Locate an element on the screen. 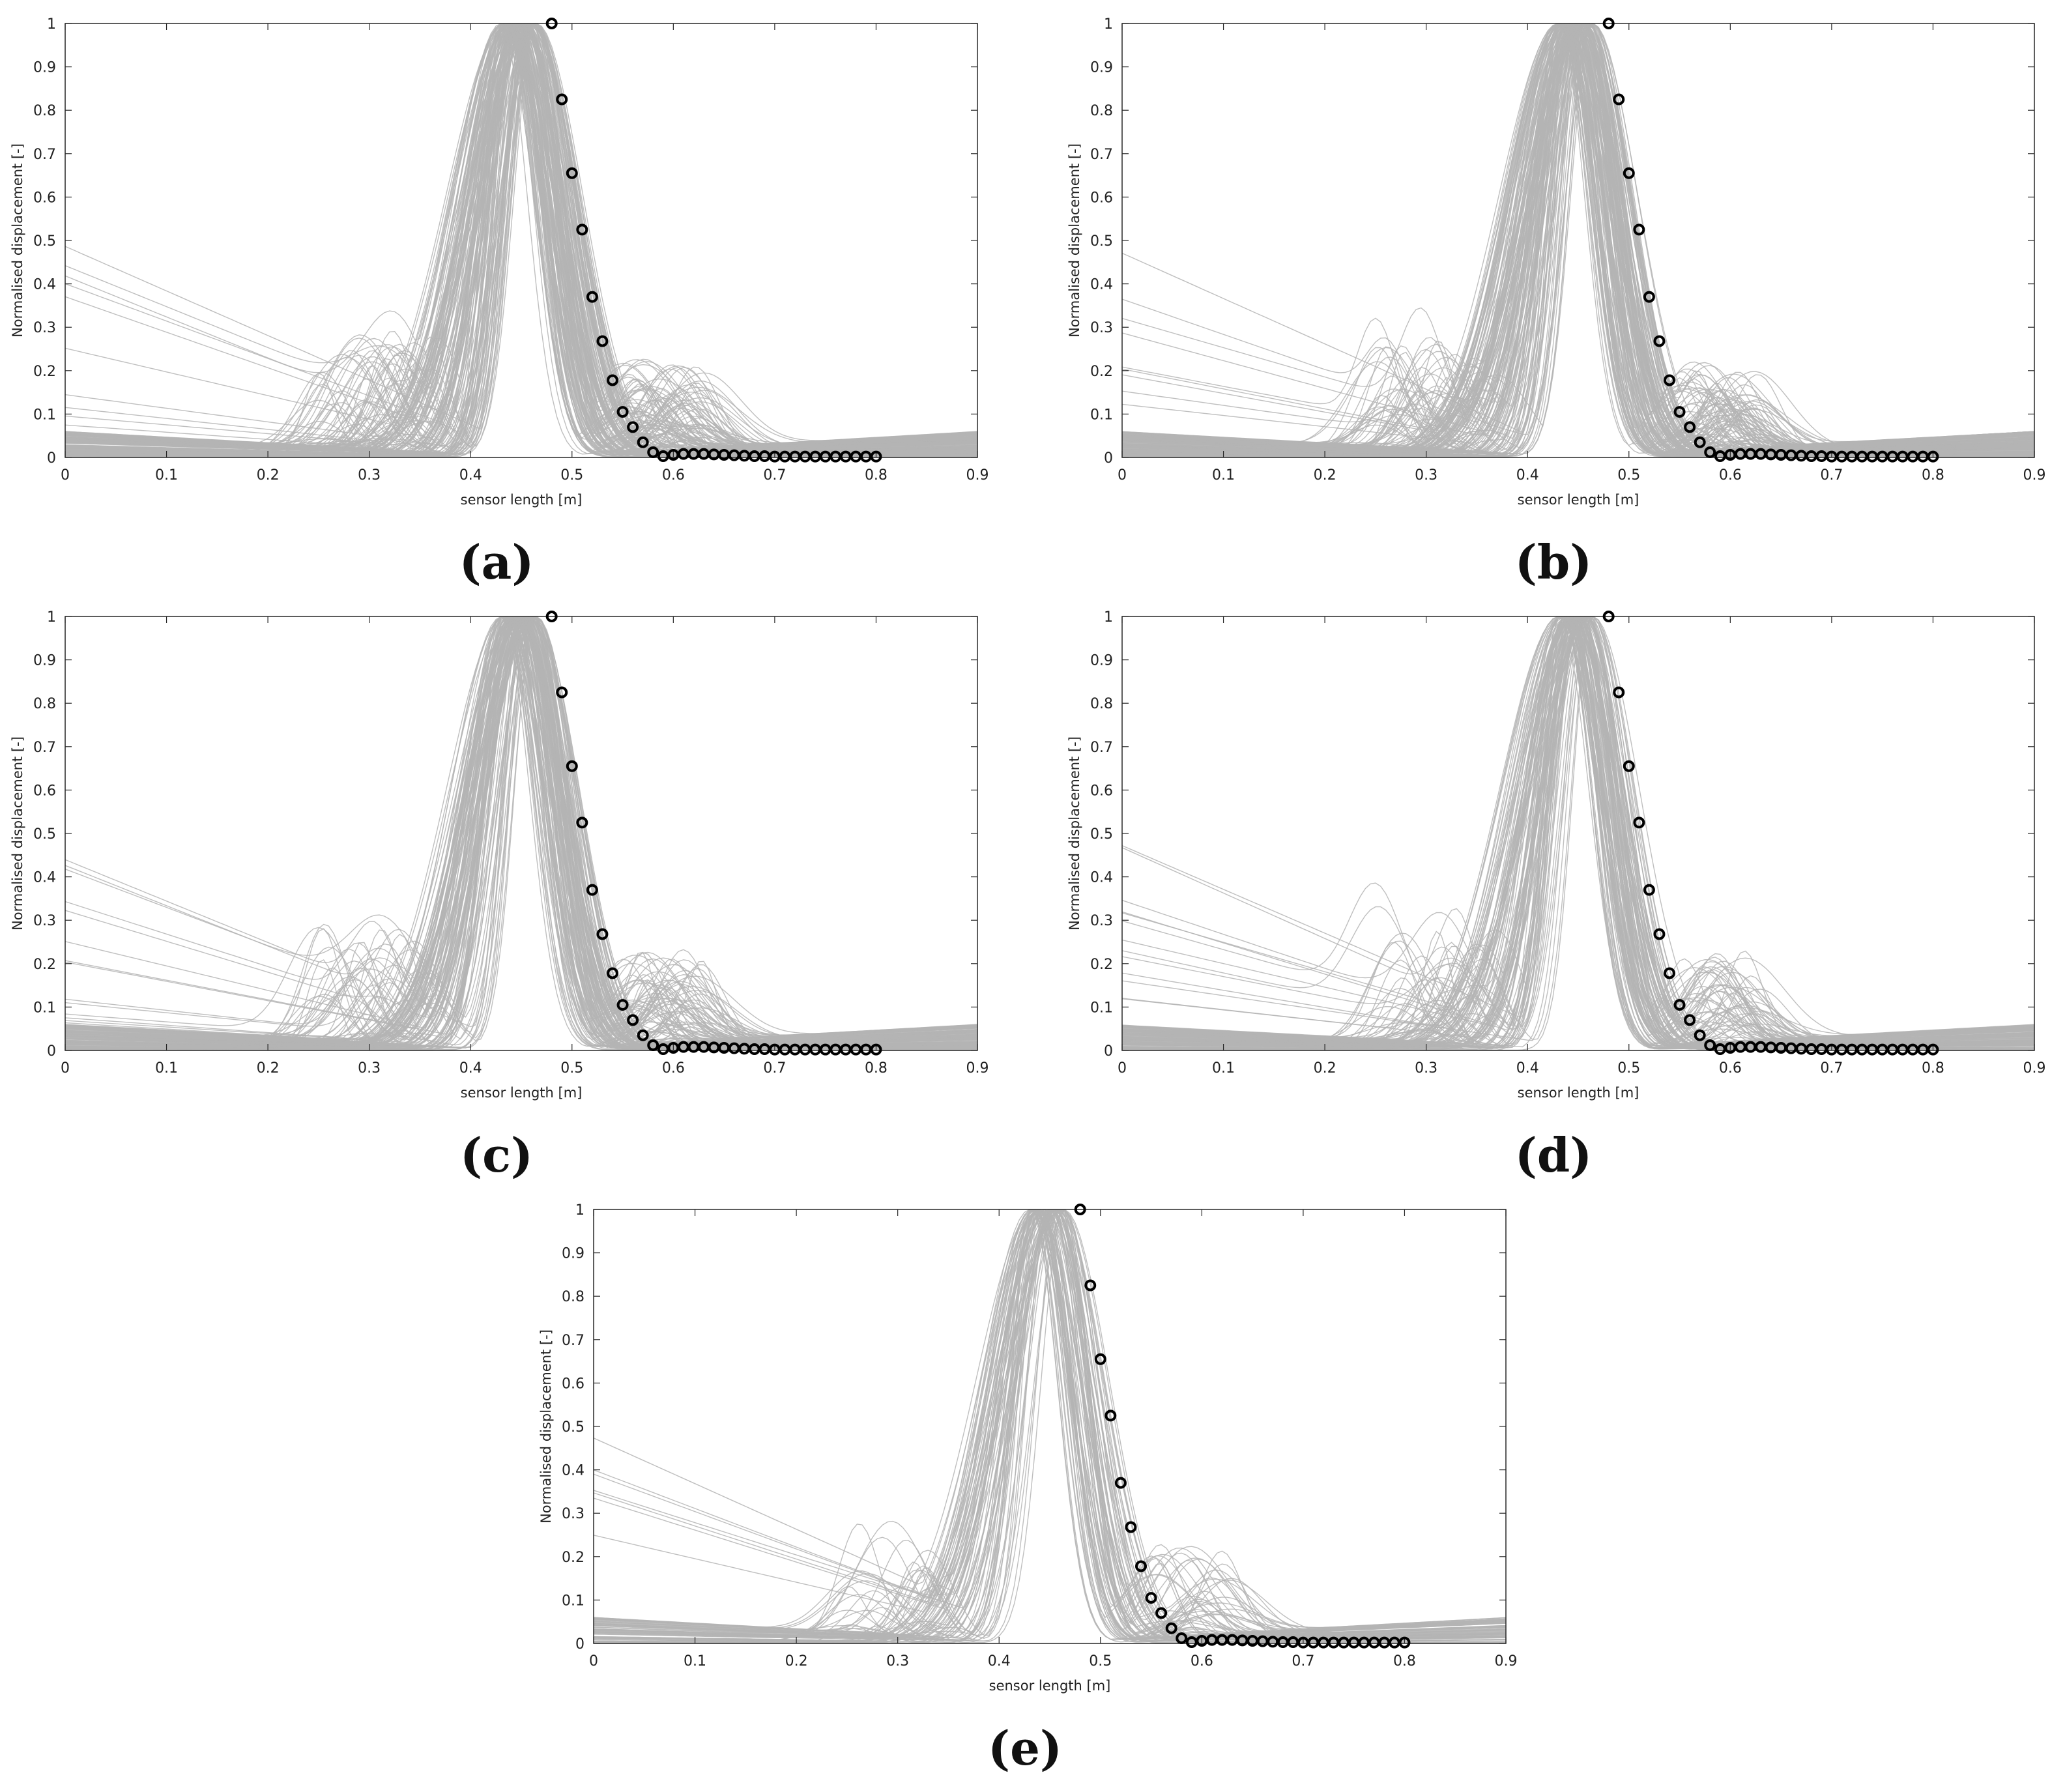  panel-label-d: (d) is located at coordinates (1553, 1155).